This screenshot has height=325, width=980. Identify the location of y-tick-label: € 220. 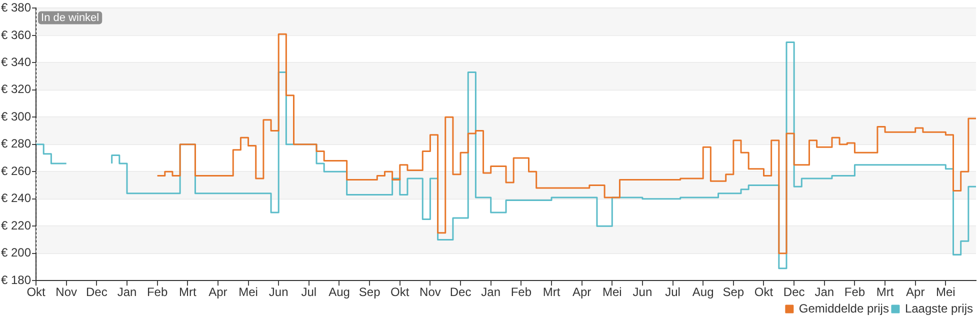
(16, 225).